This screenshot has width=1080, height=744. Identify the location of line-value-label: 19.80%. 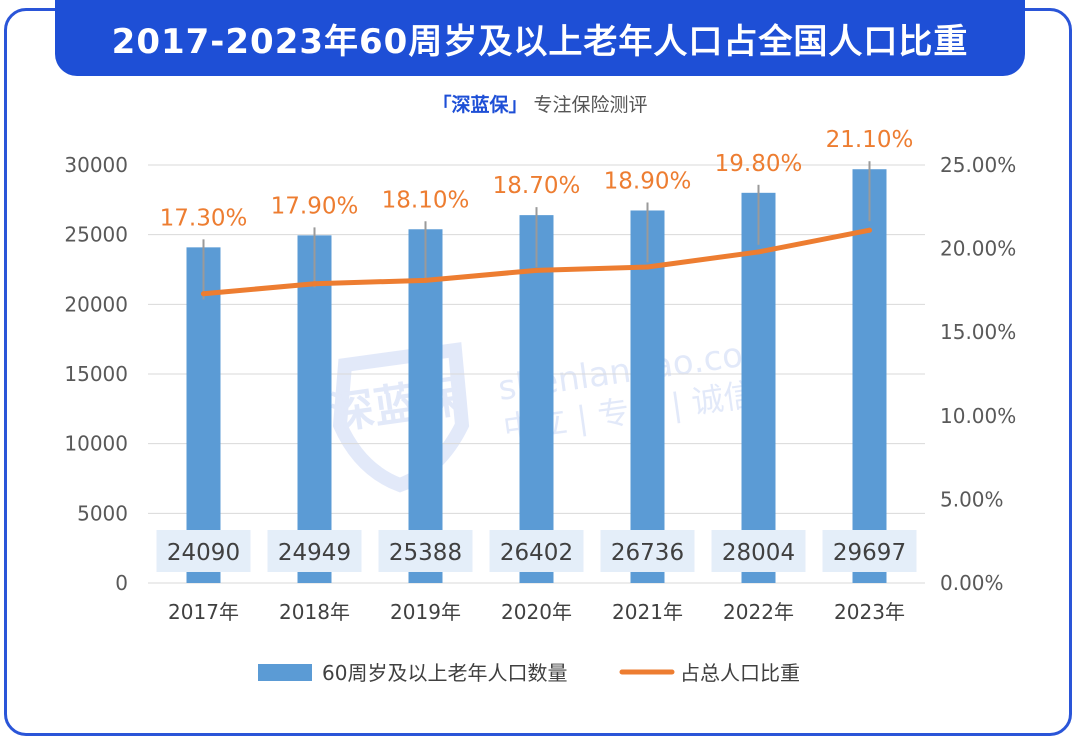
(759, 164).